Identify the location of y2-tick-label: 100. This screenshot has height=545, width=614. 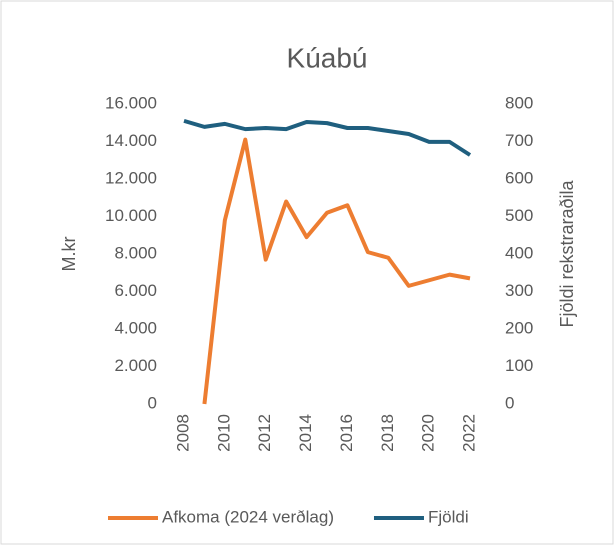
(519, 365).